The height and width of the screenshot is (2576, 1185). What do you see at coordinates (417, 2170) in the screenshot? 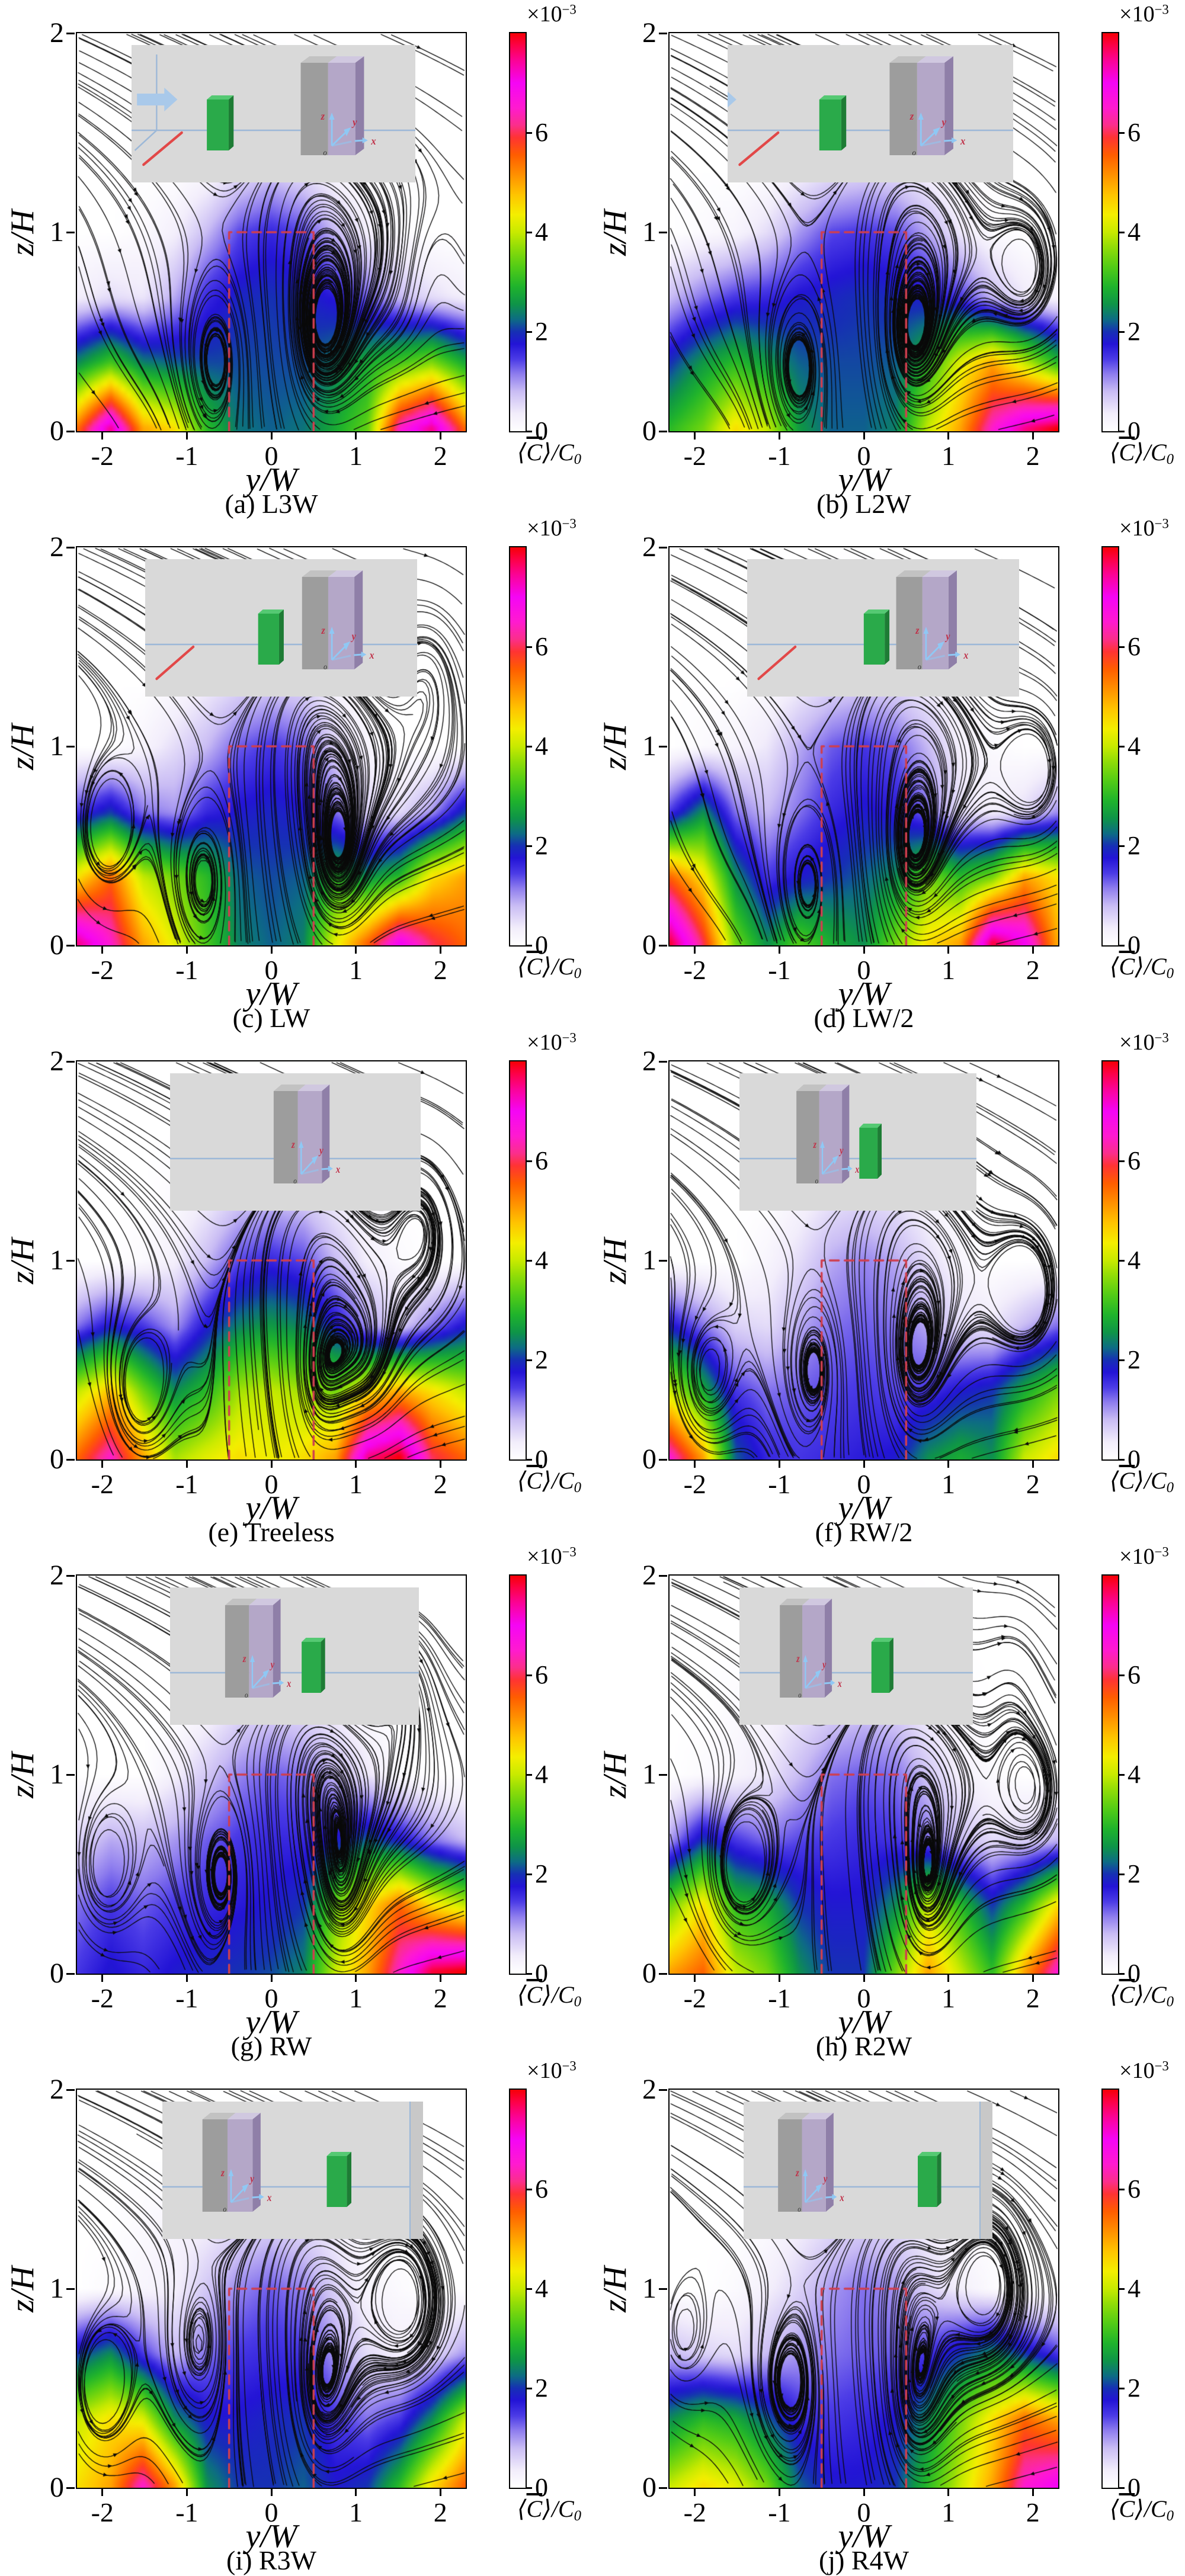
I see `side-wall-band` at bounding box center [417, 2170].